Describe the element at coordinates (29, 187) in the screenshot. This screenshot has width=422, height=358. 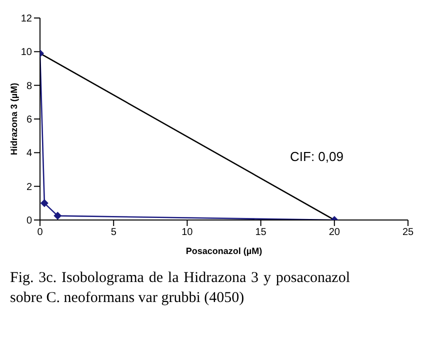
I see `y-tick-label: 2` at that location.